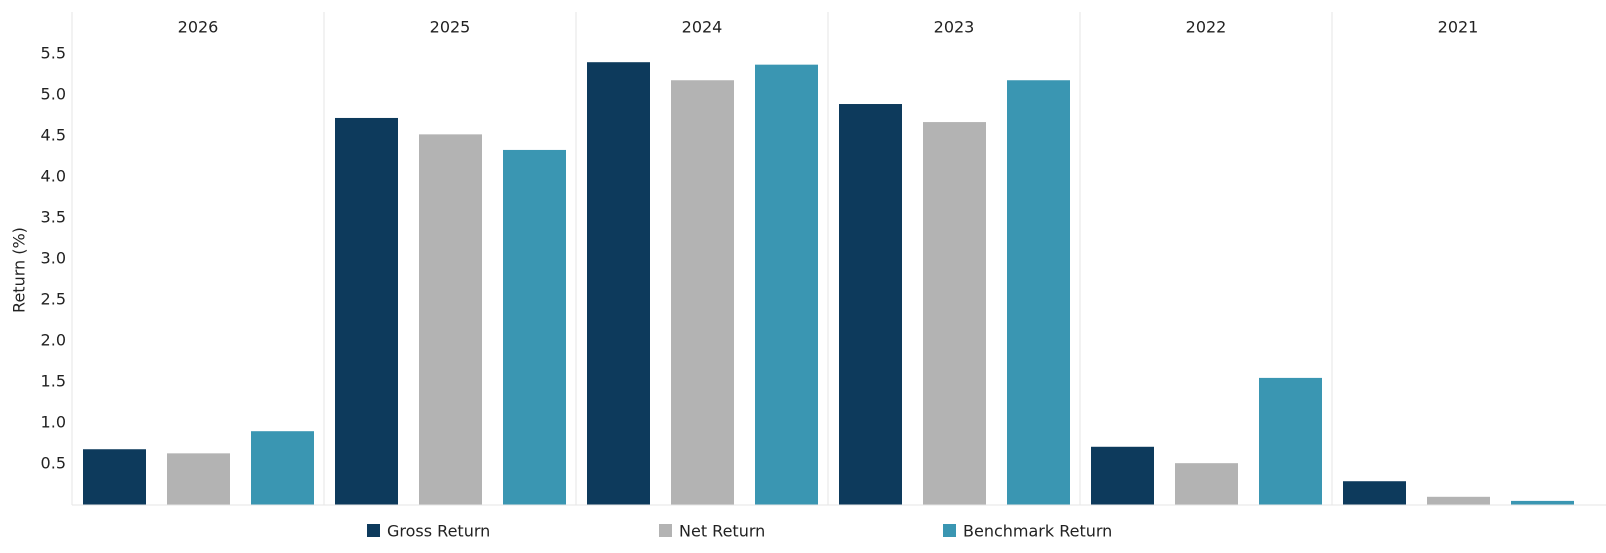 Image resolution: width=1606 pixels, height=553 pixels. I want to click on panel-label: 2026, so click(198, 27).